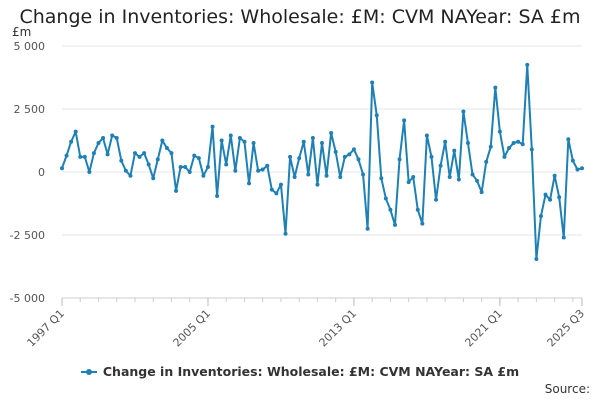 Image resolution: width=600 pixels, height=400 pixels. Describe the element at coordinates (30, 109) in the screenshot. I see `y-tick-label: 2 500` at that location.